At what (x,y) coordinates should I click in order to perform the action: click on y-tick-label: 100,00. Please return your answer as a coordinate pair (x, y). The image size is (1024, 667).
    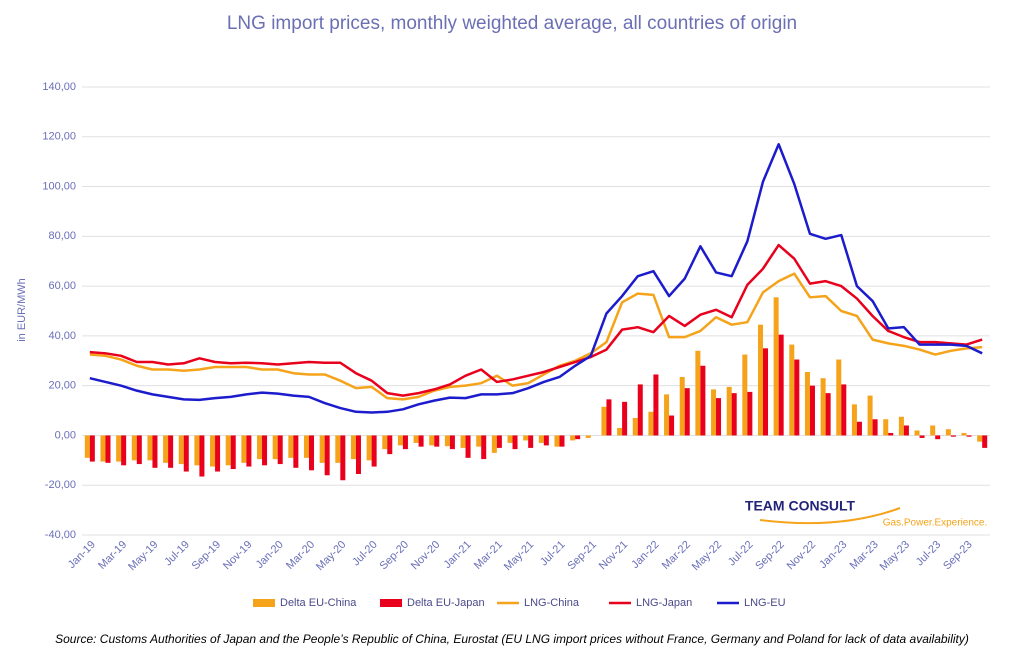
    Looking at the image, I should click on (59, 186).